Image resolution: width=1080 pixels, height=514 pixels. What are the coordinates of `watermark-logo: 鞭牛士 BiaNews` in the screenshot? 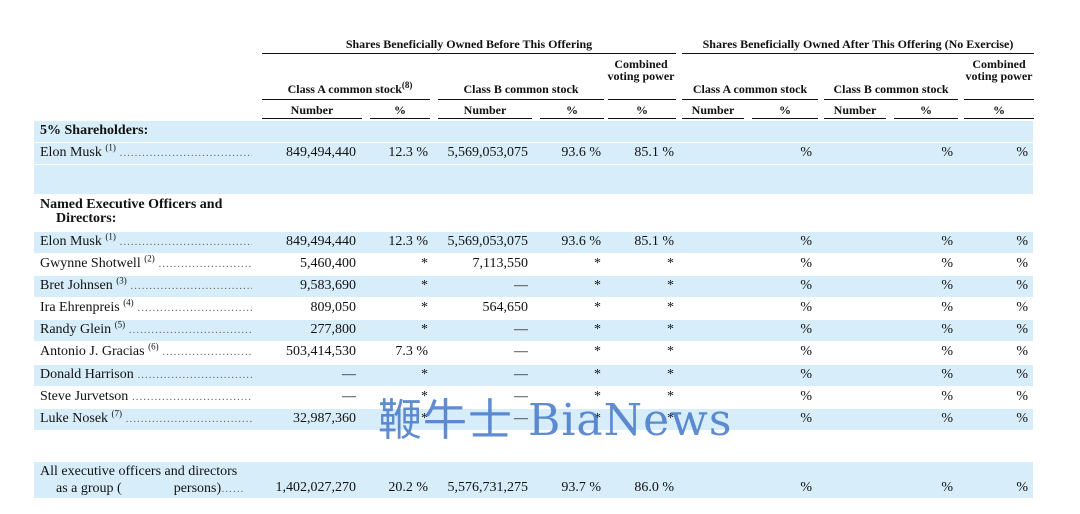 It's located at (555, 420).